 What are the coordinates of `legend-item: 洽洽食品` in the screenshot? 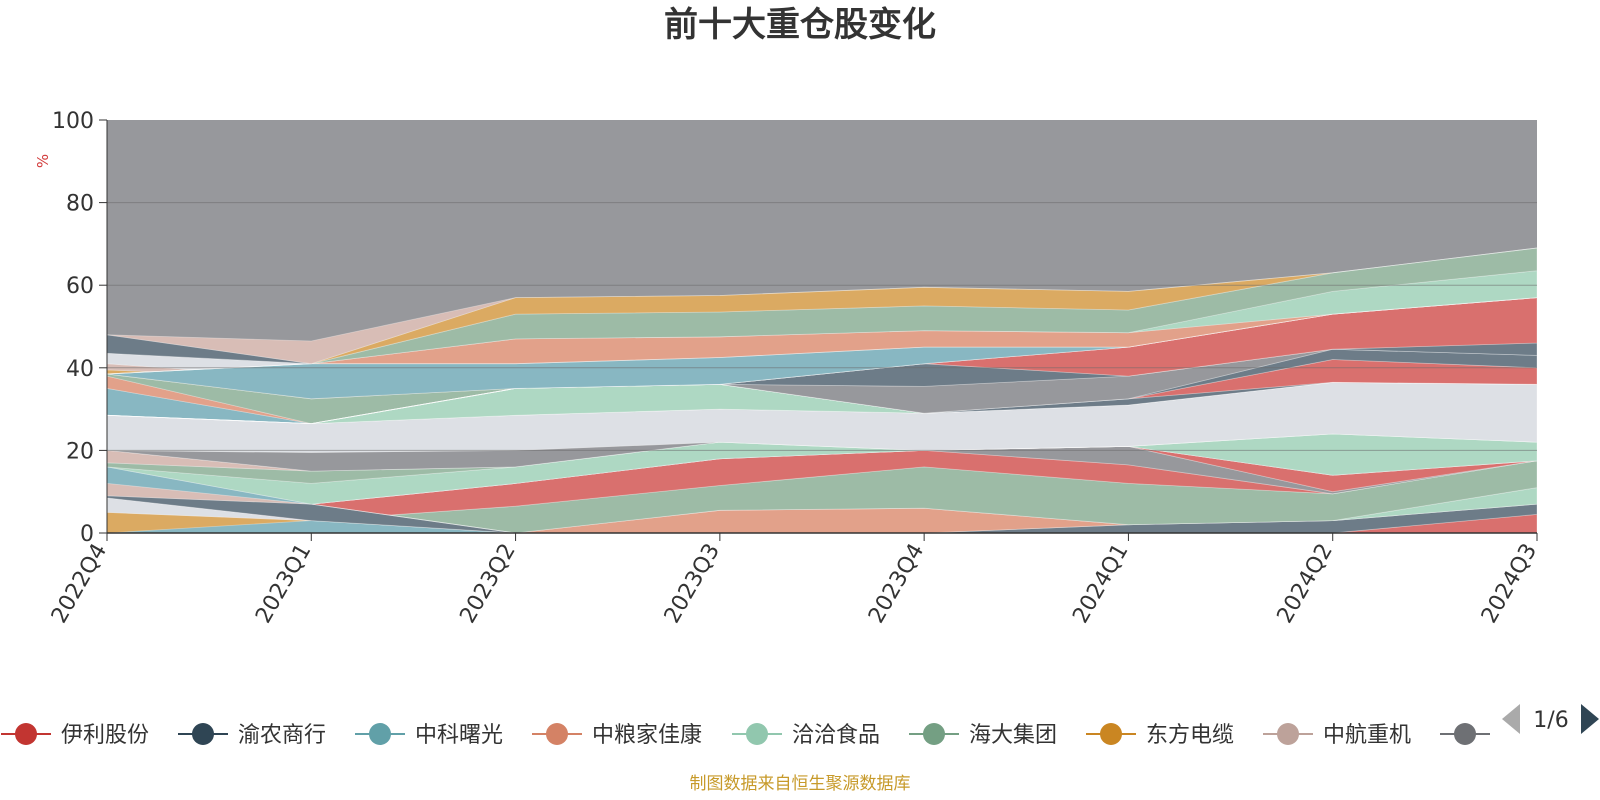 It's located at (806, 735).